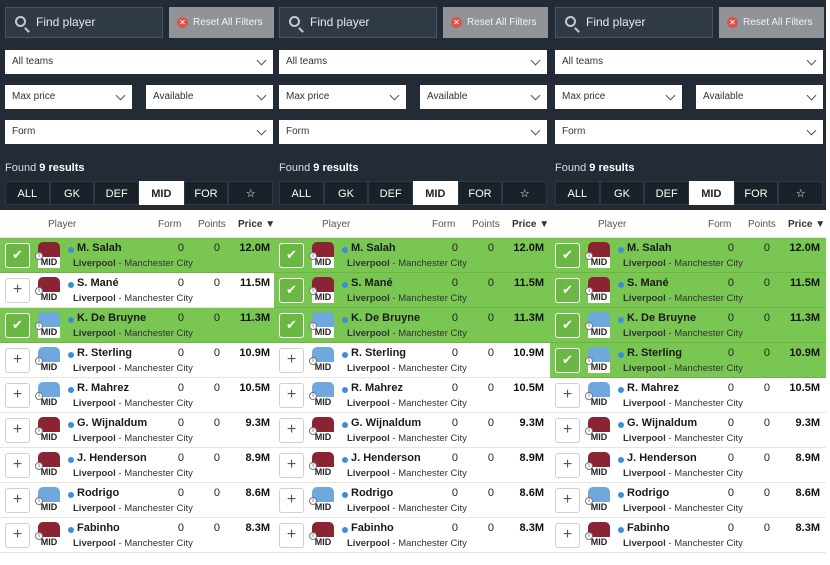  Describe the element at coordinates (756, 193) in the screenshot. I see `tab-for: FOR` at that location.